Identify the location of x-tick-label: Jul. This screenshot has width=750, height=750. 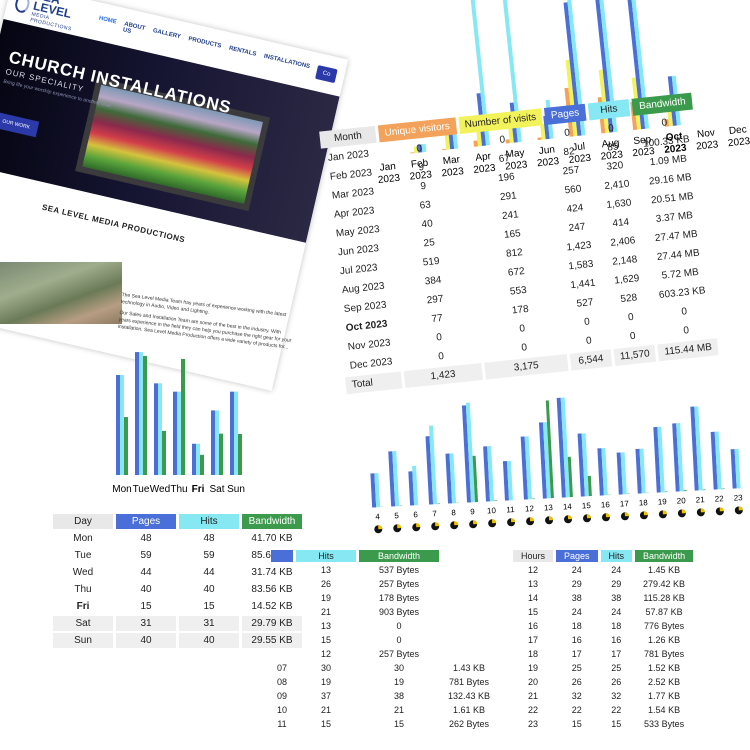
(579, 147).